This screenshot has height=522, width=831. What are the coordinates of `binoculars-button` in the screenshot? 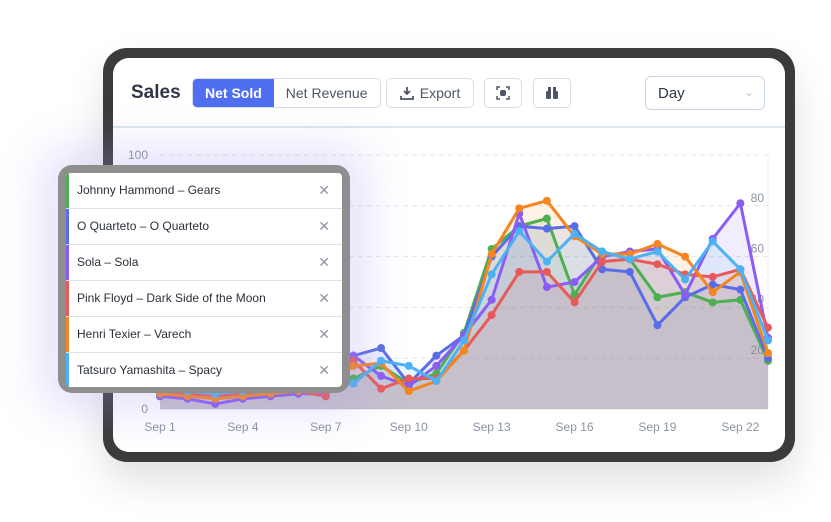 It's located at (552, 93).